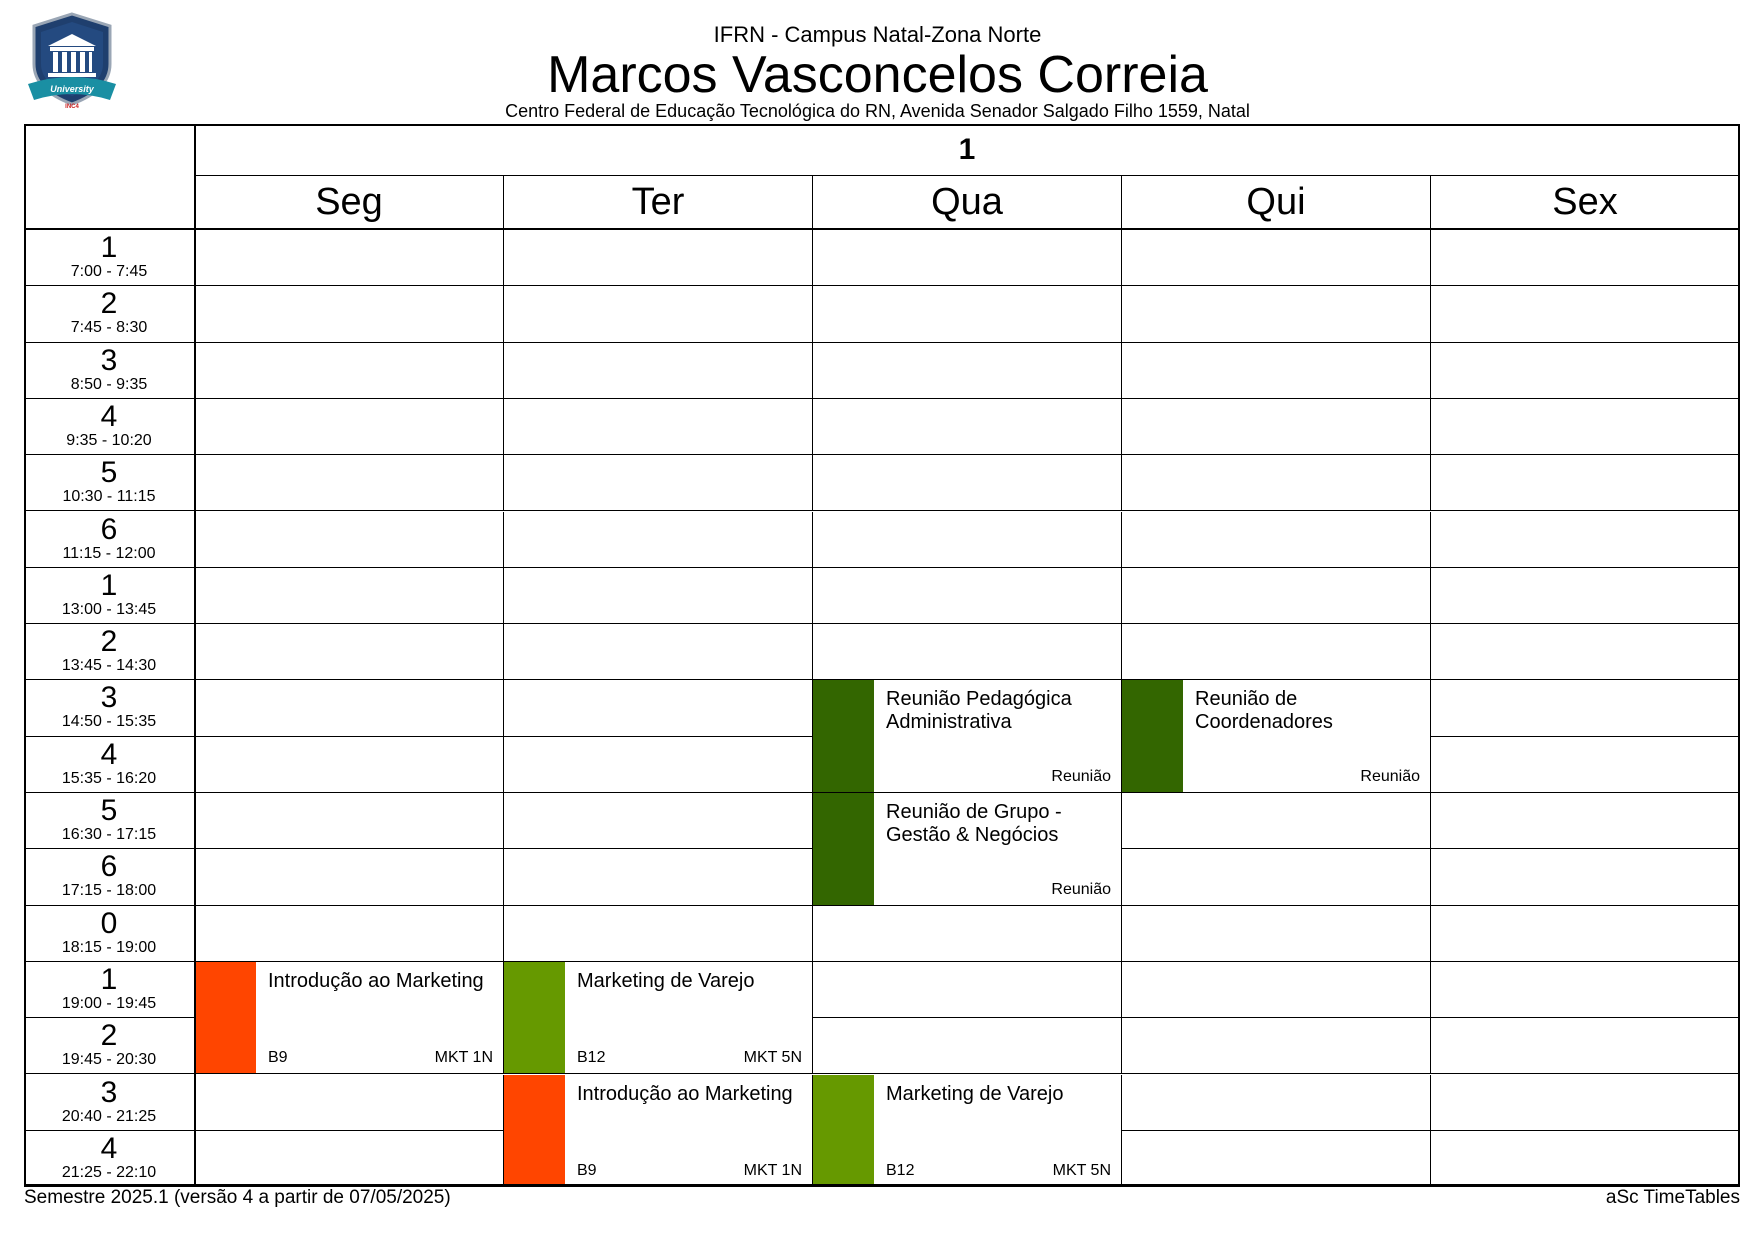 The height and width of the screenshot is (1241, 1755). I want to click on week-header: 1, so click(967, 150).